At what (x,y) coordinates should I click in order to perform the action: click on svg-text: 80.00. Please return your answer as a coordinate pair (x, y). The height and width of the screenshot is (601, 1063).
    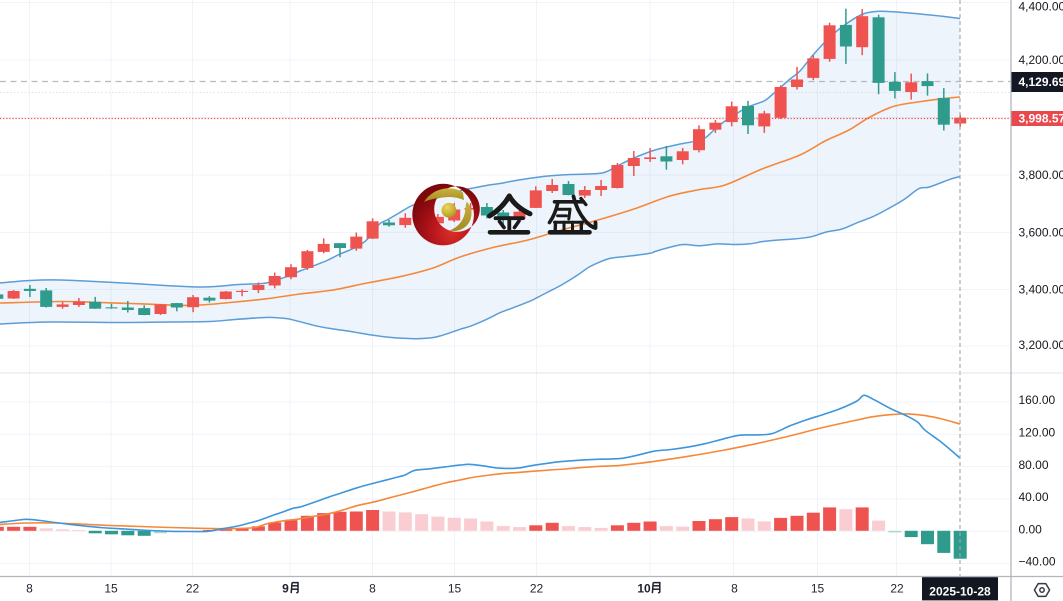
    Looking at the image, I should click on (1034, 465).